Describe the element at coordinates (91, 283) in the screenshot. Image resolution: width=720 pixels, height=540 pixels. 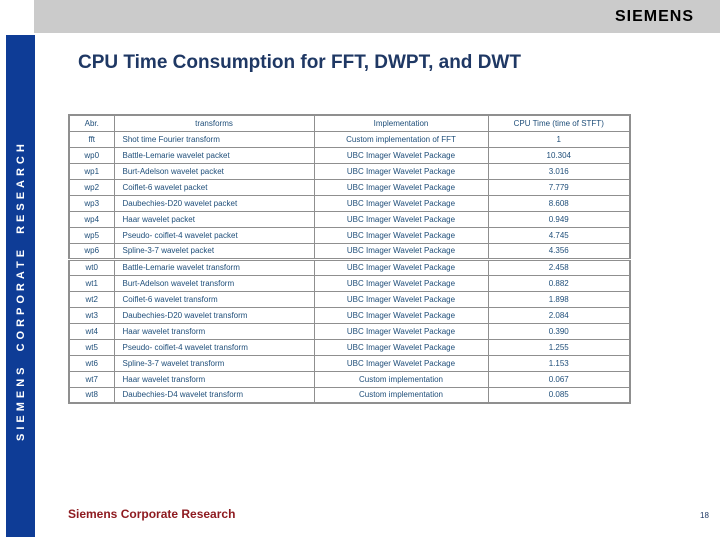
I see `cell-abr: wt1` at that location.